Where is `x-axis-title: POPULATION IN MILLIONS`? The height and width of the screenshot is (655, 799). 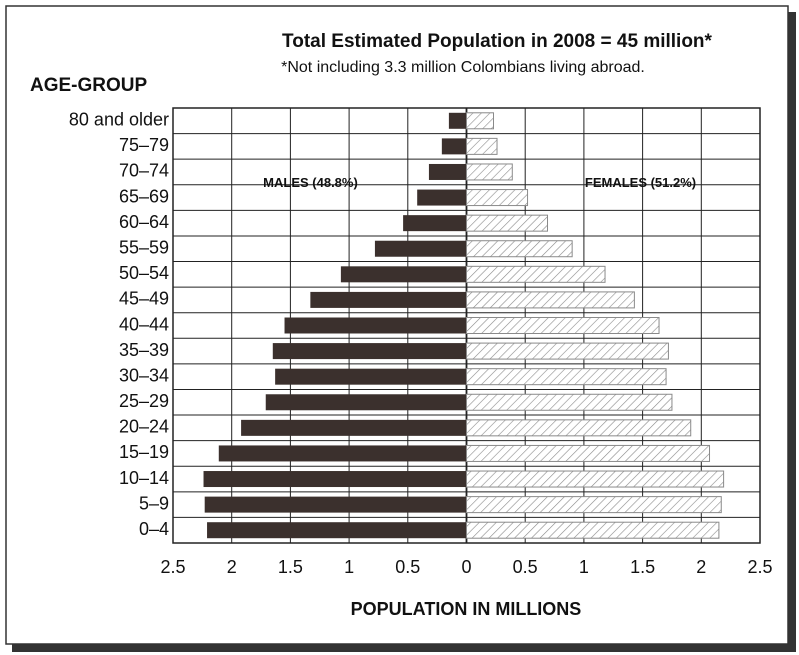
x-axis-title: POPULATION IN MILLIONS is located at coordinates (466, 609).